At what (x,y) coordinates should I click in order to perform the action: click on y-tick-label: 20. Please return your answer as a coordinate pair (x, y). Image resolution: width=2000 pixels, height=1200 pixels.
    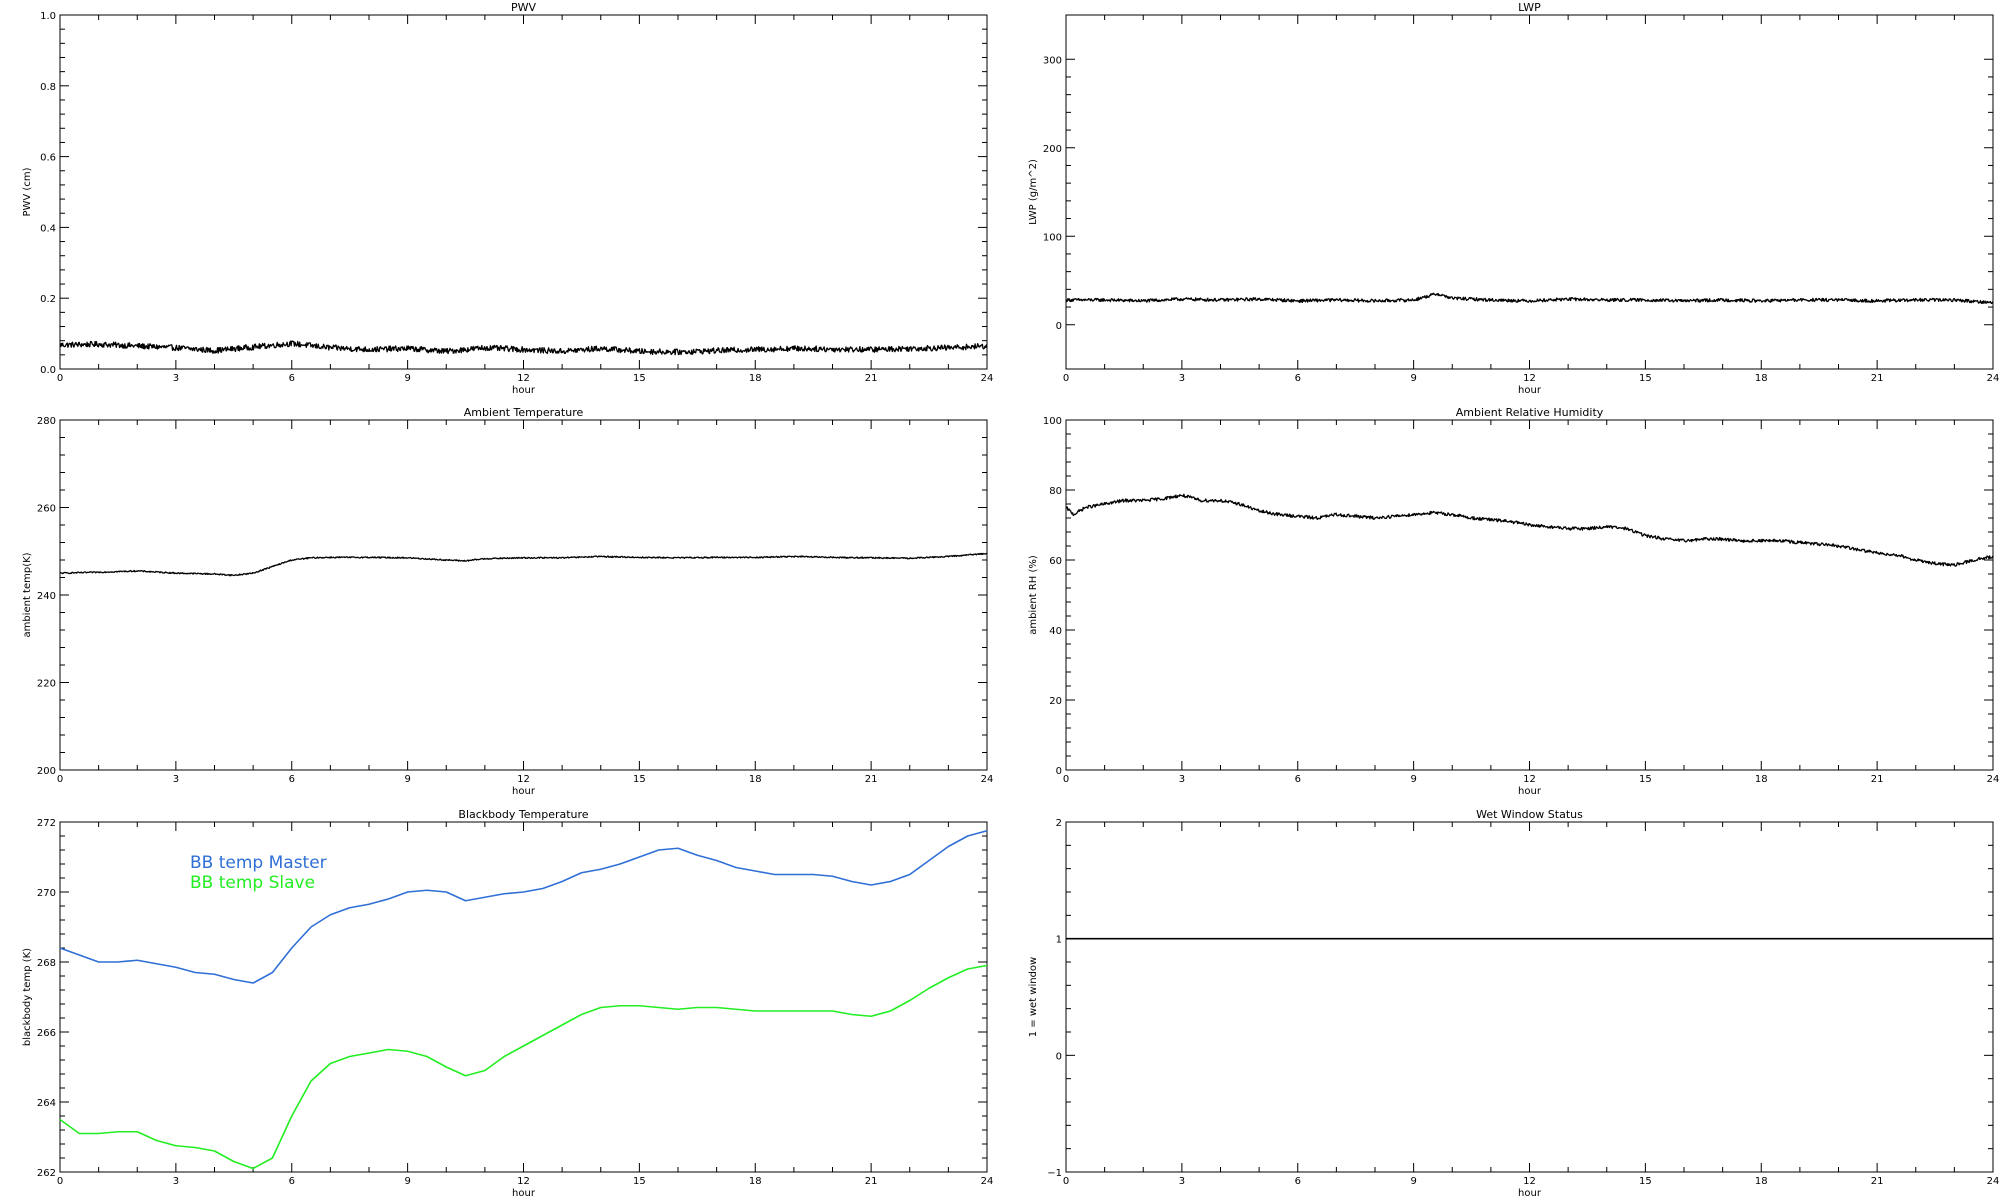
    Looking at the image, I should click on (1055, 701).